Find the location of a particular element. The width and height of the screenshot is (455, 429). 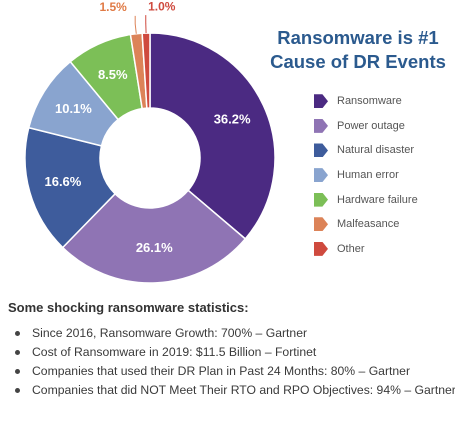

legend-item-natural-disaster: Natural disaster is located at coordinates (366, 150).